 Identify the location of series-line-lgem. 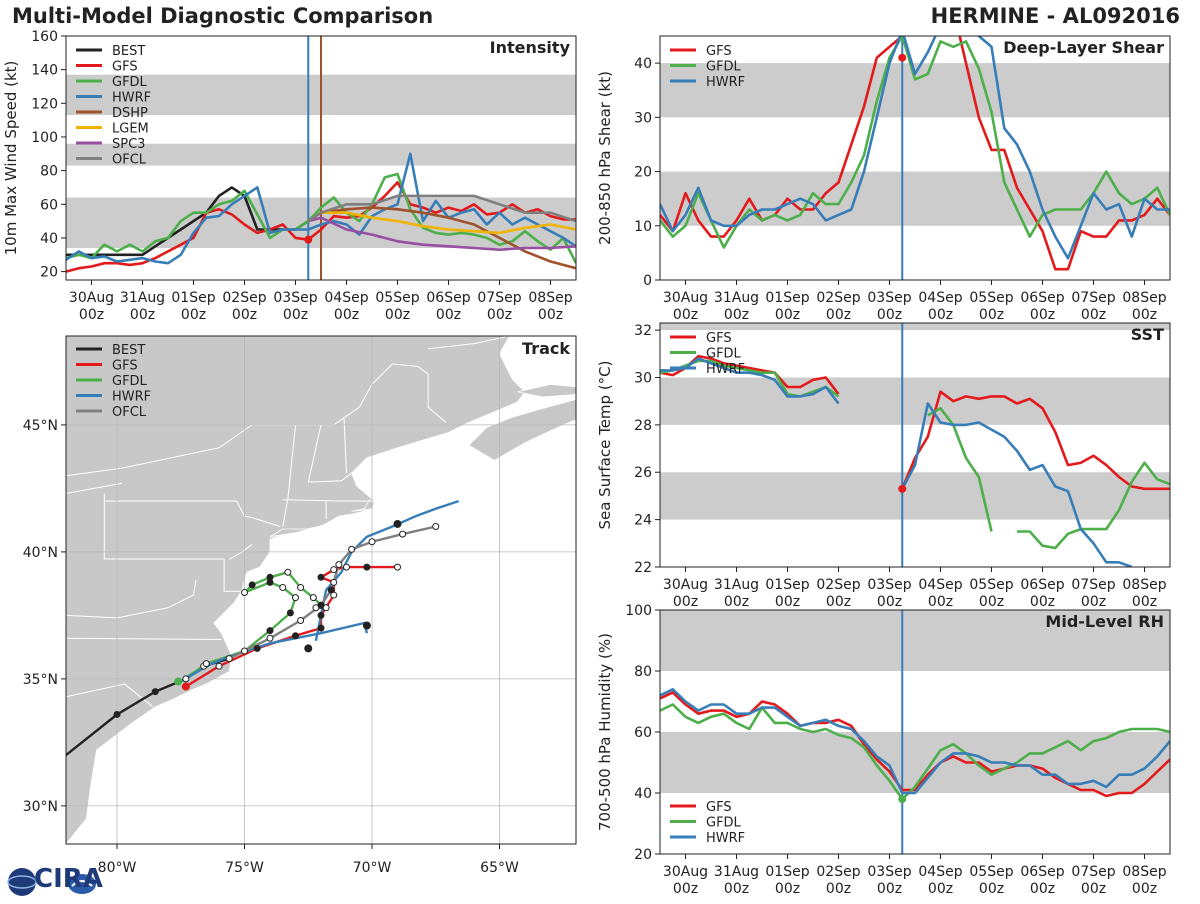
(441, 223).